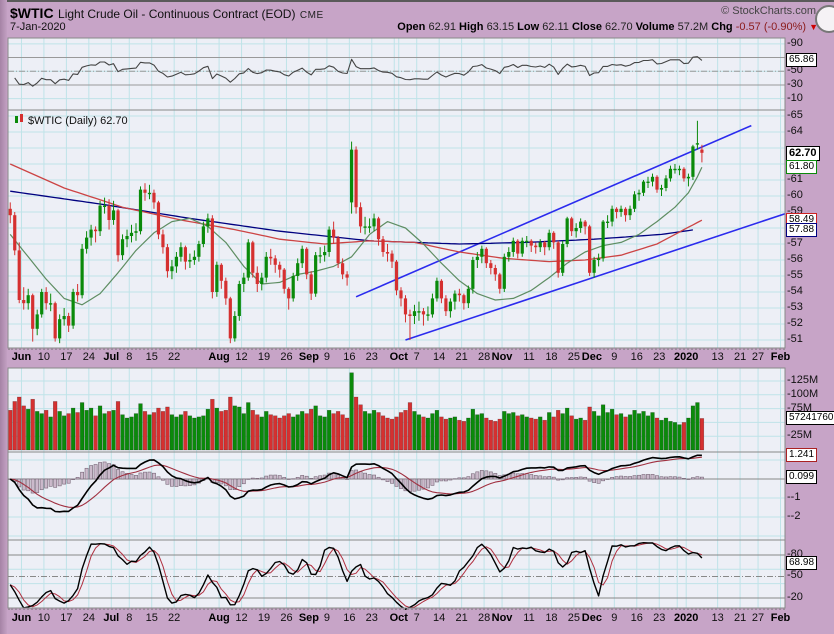 The image size is (834, 634). Describe the element at coordinates (555, 27) in the screenshot. I see `low-value: 62.11` at that location.